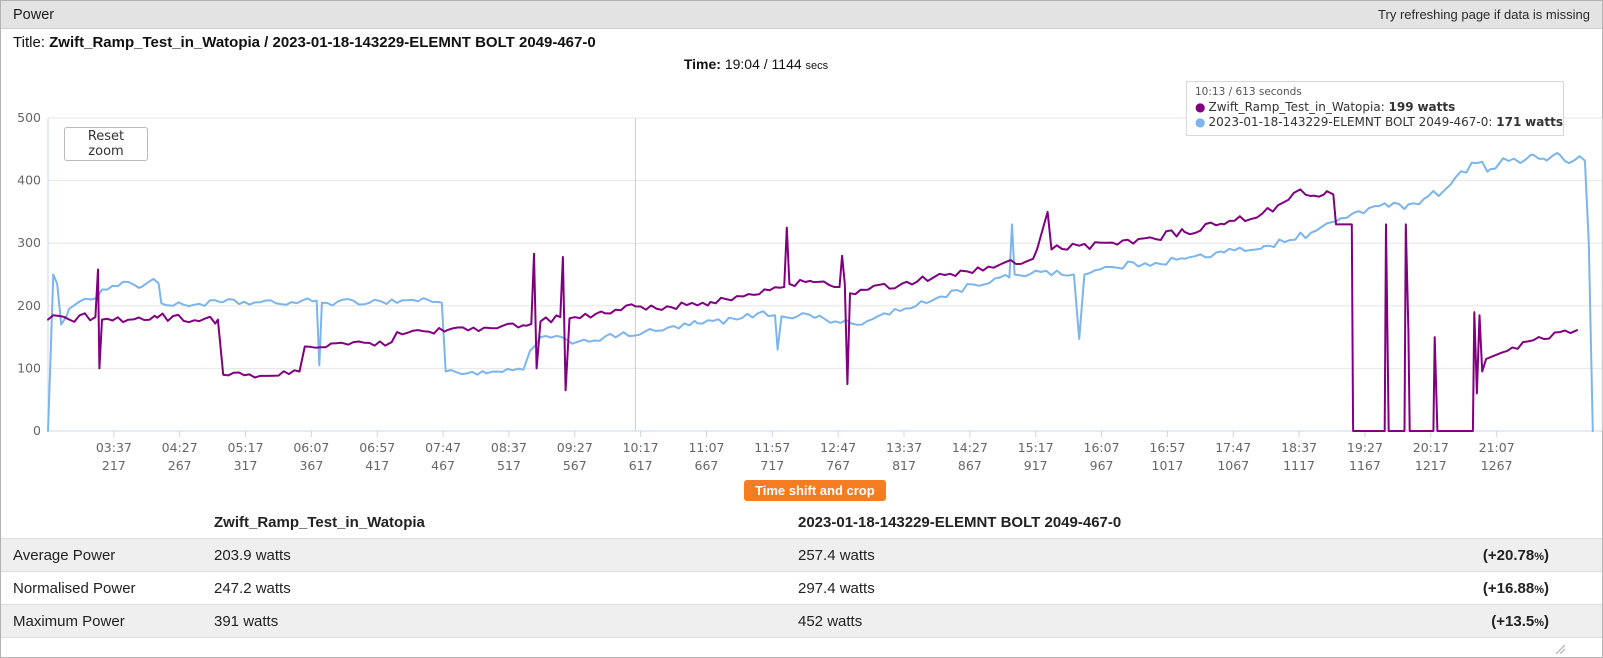 The image size is (1603, 658). Describe the element at coordinates (1036, 447) in the screenshot. I see `svg-text: 15:17` at that location.